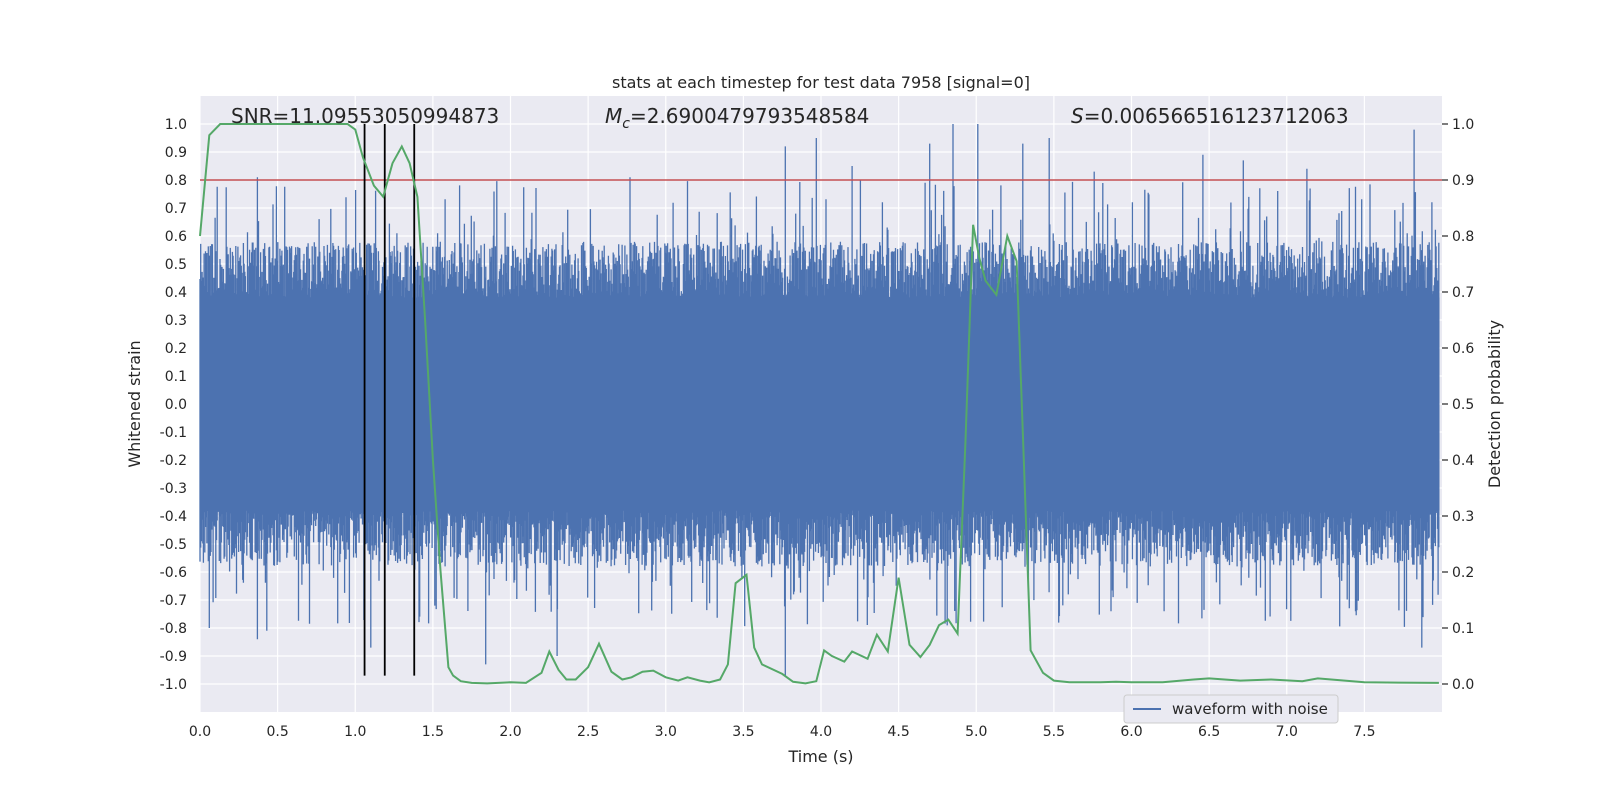 Image resolution: width=1600 pixels, height=800 pixels. What do you see at coordinates (1463, 461) in the screenshot?
I see `y2-tick-label: 0.4` at bounding box center [1463, 461].